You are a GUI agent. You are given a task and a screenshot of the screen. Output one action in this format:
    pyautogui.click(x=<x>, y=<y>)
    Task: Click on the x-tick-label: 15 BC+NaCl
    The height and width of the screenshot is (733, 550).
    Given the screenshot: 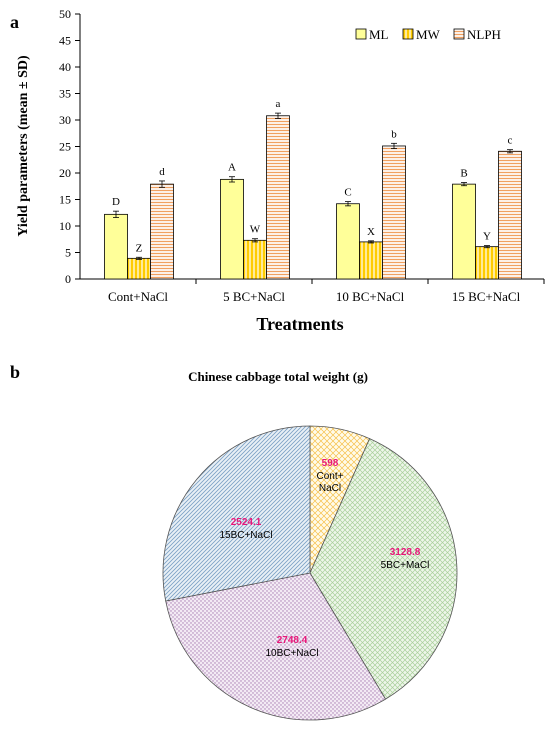 What is the action you would take?
    pyautogui.click(x=486, y=296)
    